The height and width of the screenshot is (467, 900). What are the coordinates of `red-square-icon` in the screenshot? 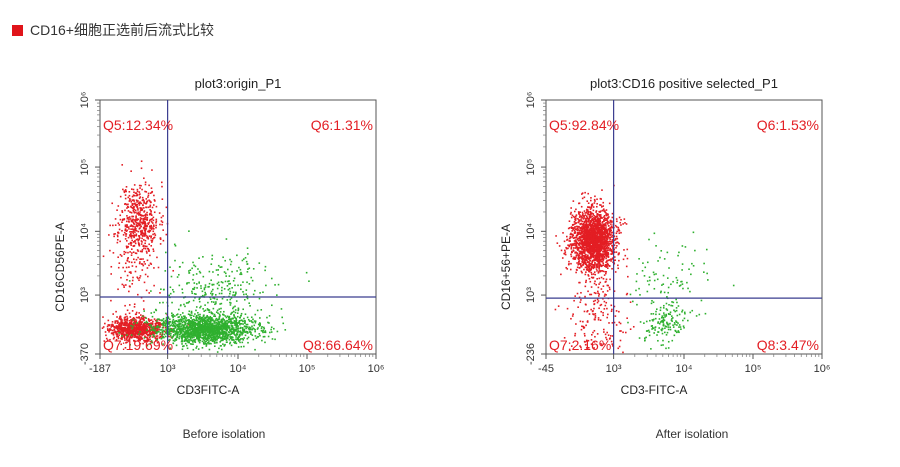 It's located at (17, 30).